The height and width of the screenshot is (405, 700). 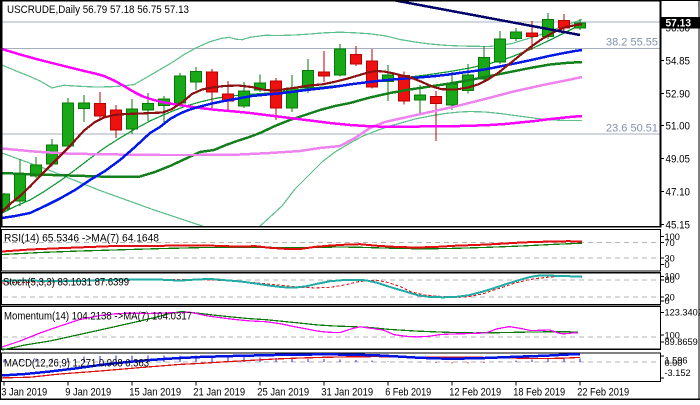 What do you see at coordinates (678, 61) in the screenshot?
I see `svg-text: 54.85` at bounding box center [678, 61].